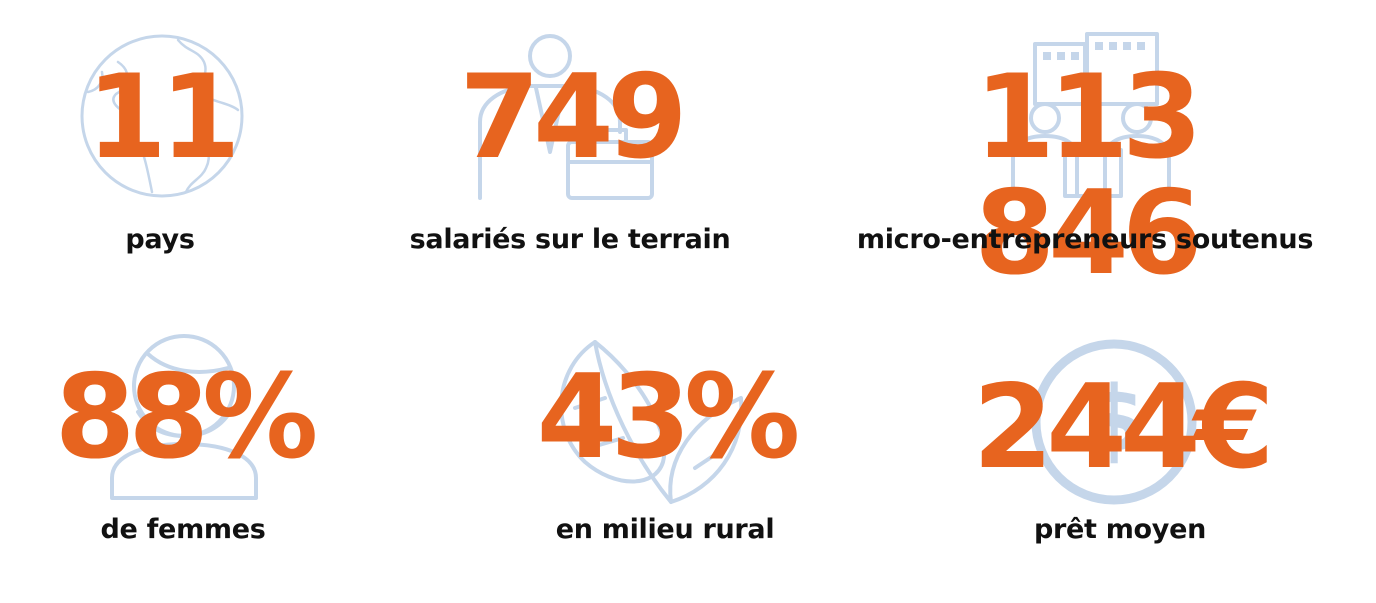 This screenshot has width=1376, height=603. I want to click on people-buildings-icon, so click(1092, 116).